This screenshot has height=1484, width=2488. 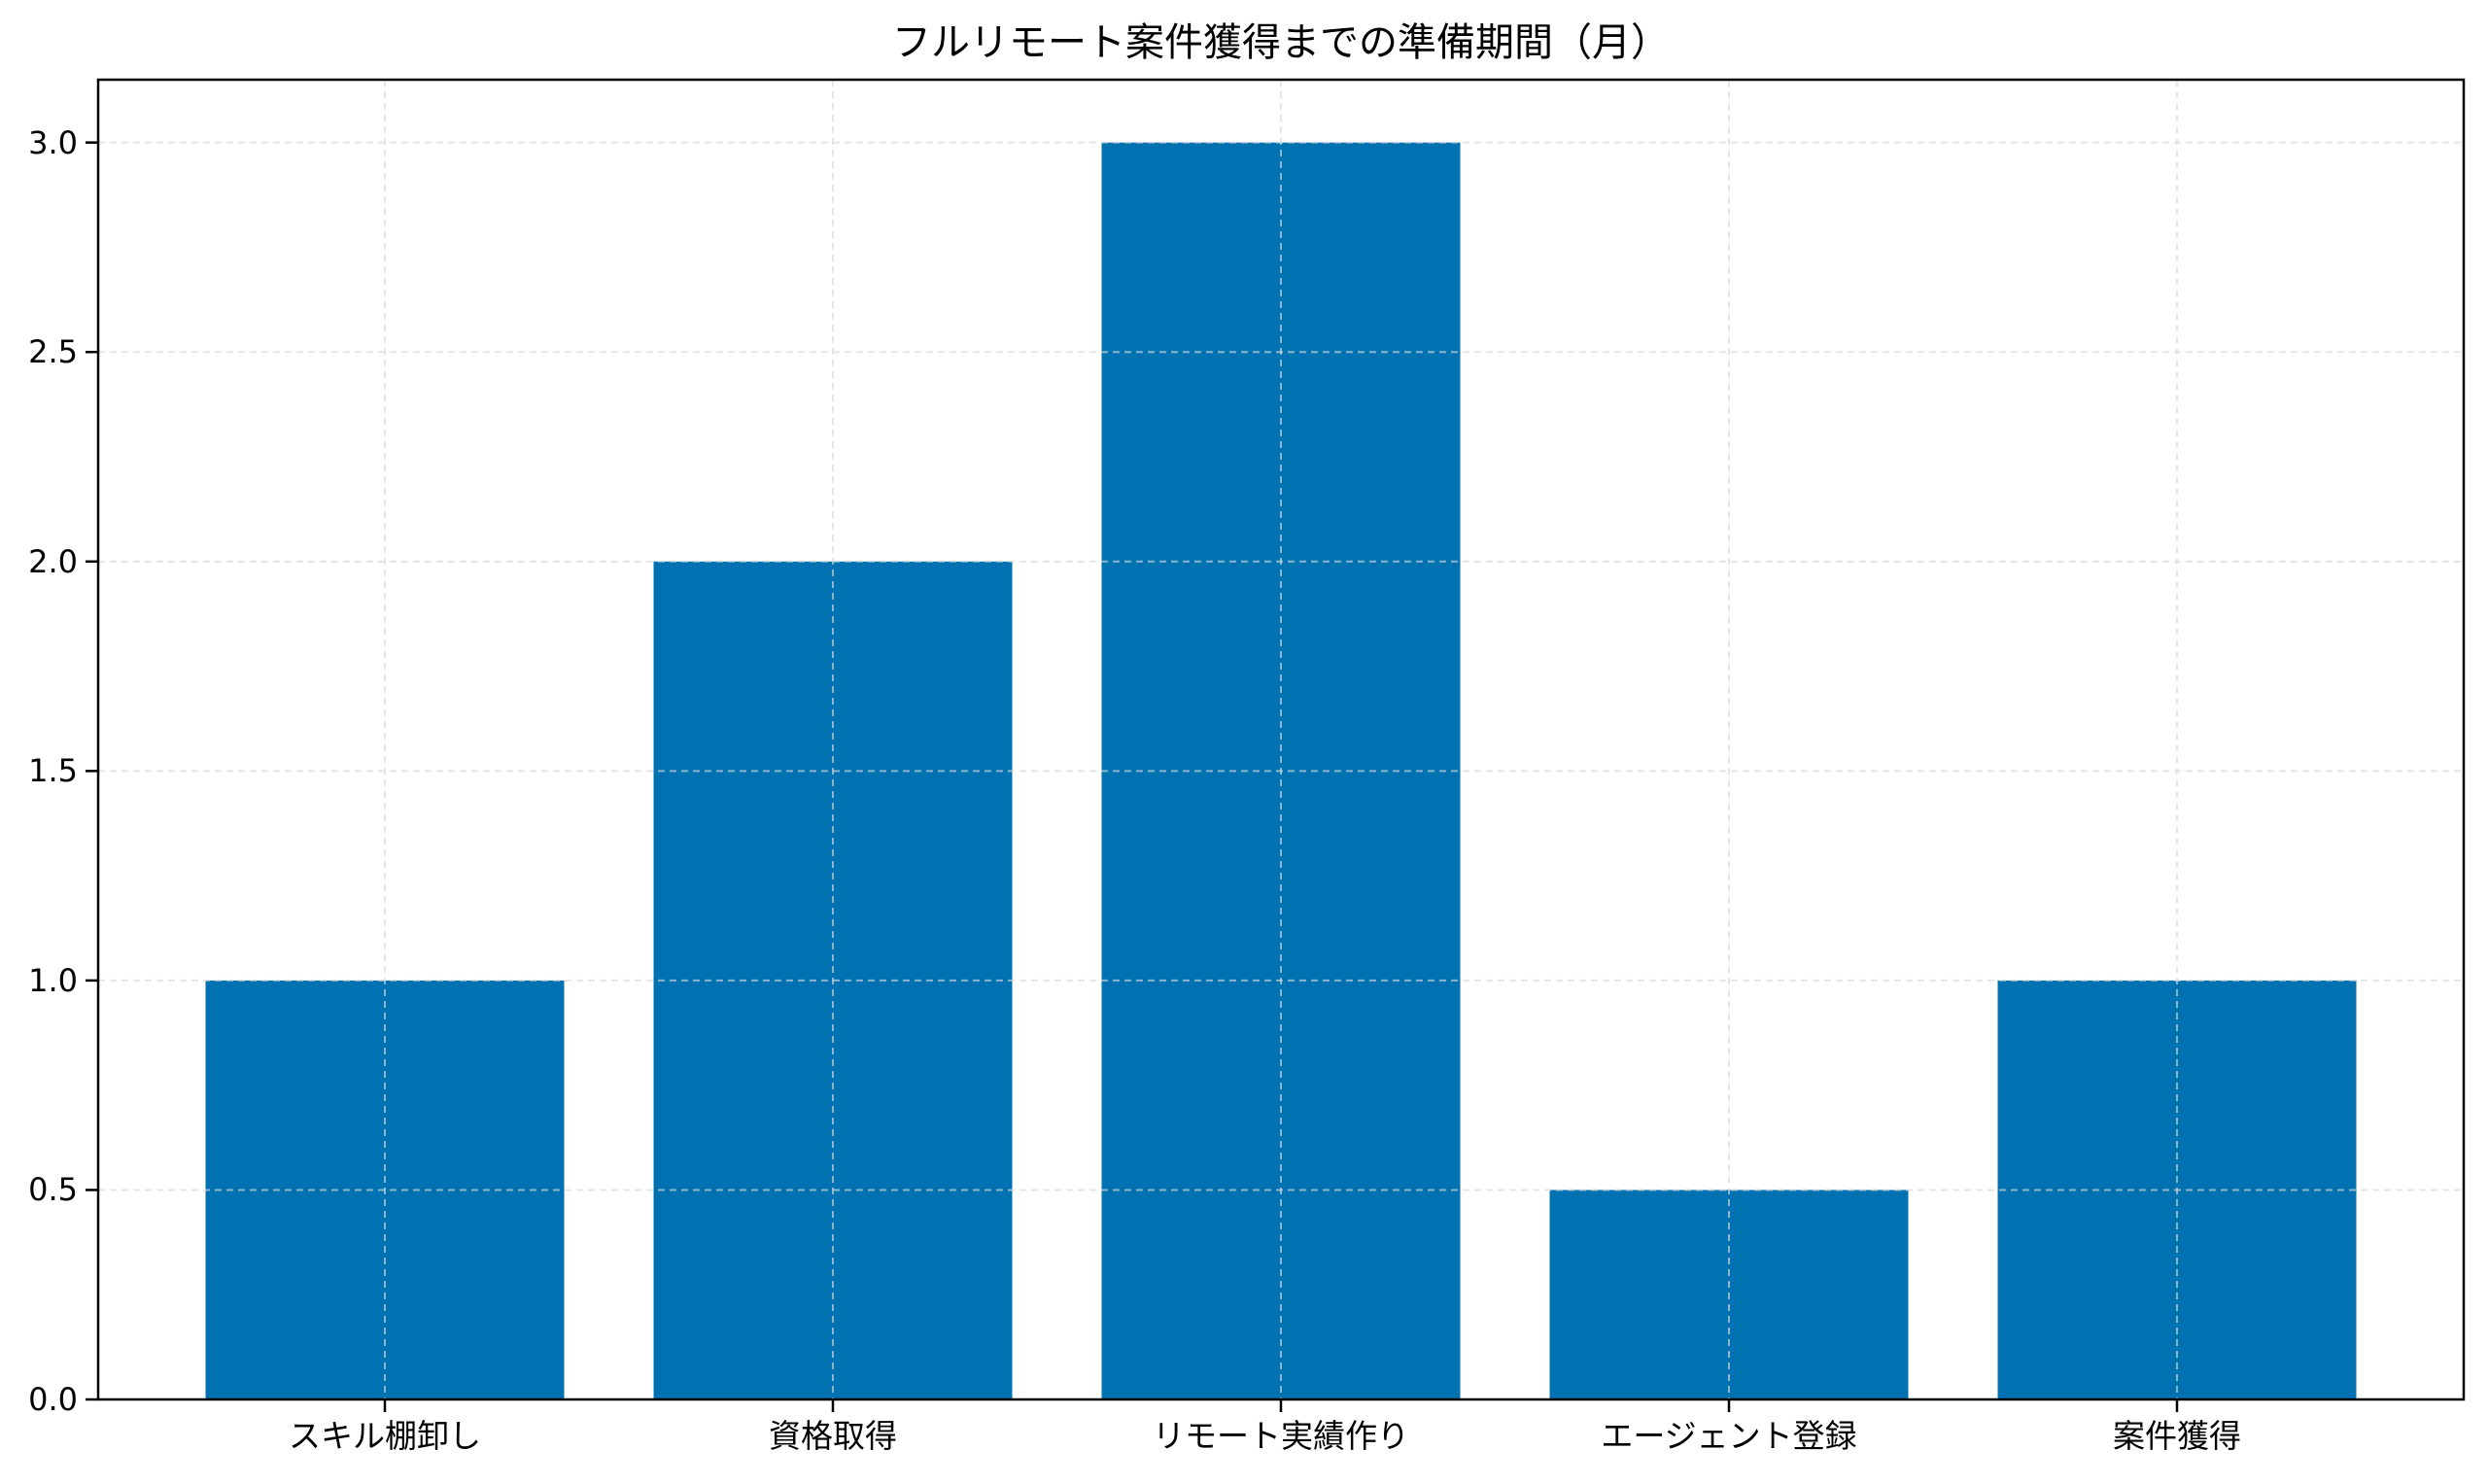 What do you see at coordinates (53, 1399) in the screenshot?
I see `y-tick-label: 0.0` at bounding box center [53, 1399].